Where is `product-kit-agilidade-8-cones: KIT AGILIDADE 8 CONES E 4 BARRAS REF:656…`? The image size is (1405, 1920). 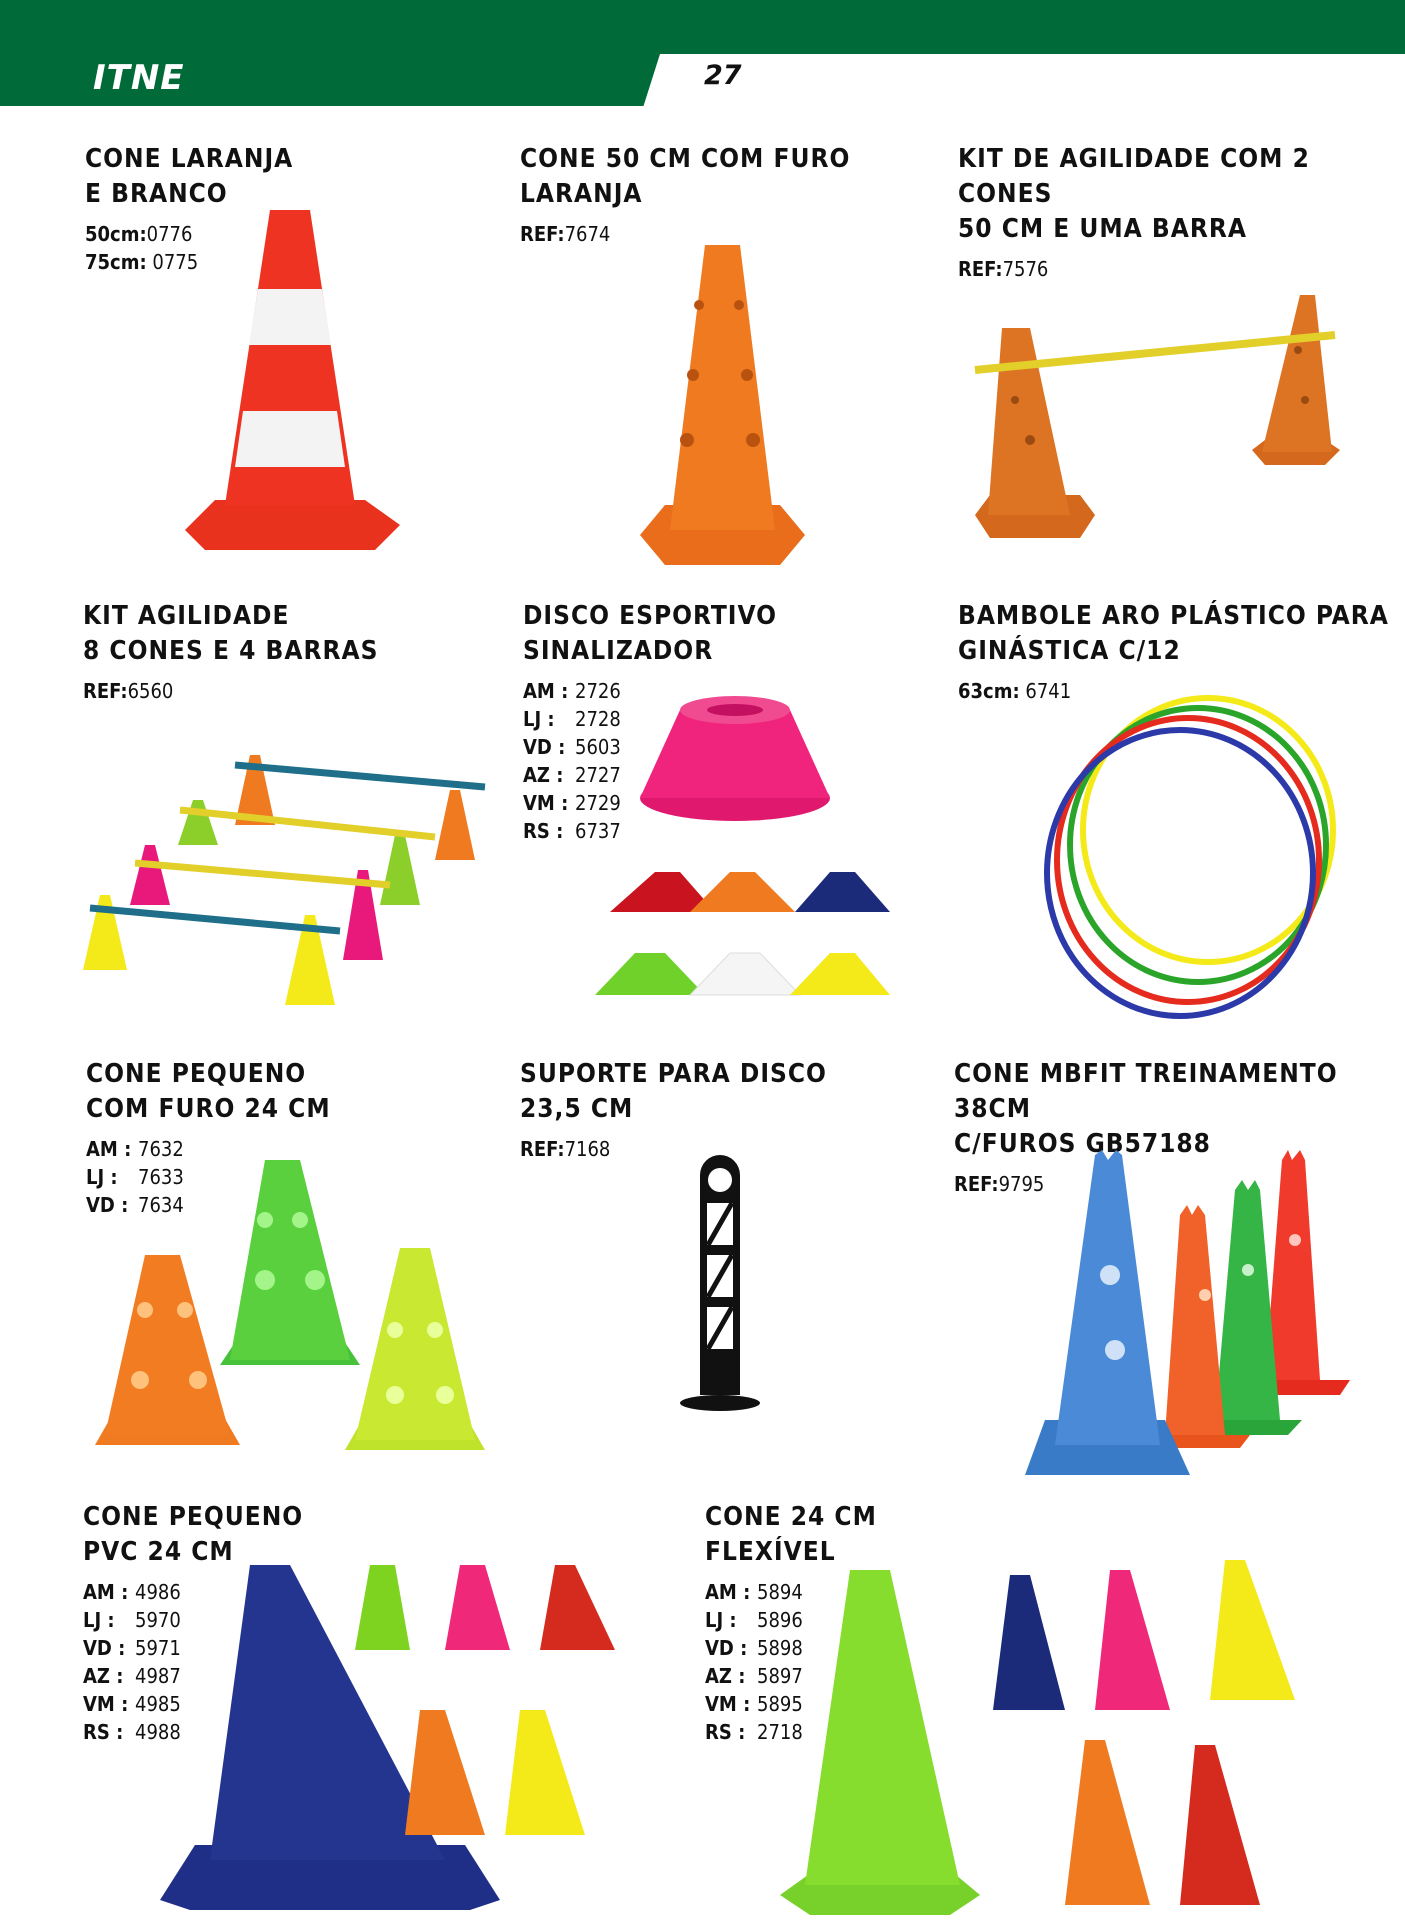 product-kit-agilidade-8-cones: KIT AGILIDADE 8 CONES E 4 BARRAS REF:656… is located at coordinates (230, 652).